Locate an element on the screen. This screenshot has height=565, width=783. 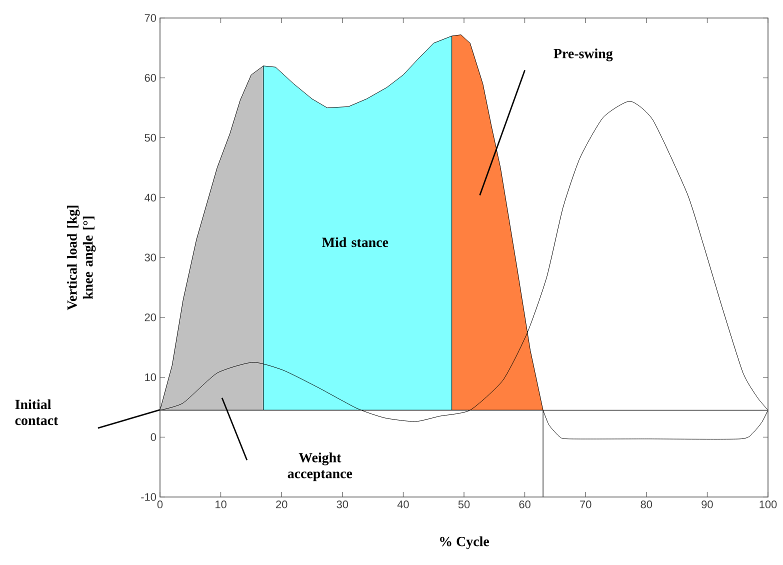
x-tick-label: 40 is located at coordinates (403, 504).